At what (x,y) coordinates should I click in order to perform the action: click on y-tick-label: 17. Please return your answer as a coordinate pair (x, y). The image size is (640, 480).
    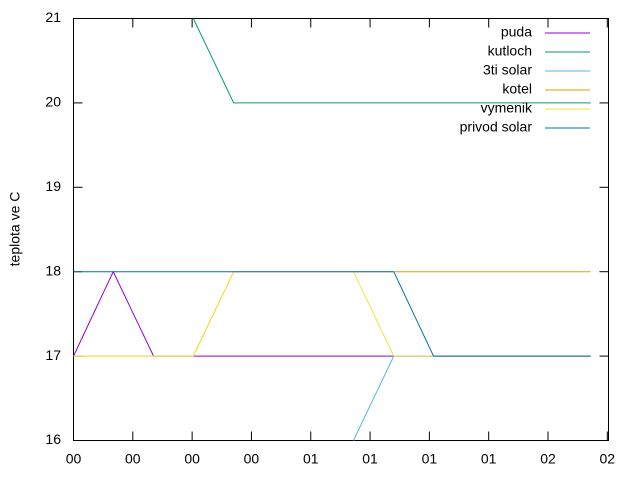
    Looking at the image, I should click on (53, 355).